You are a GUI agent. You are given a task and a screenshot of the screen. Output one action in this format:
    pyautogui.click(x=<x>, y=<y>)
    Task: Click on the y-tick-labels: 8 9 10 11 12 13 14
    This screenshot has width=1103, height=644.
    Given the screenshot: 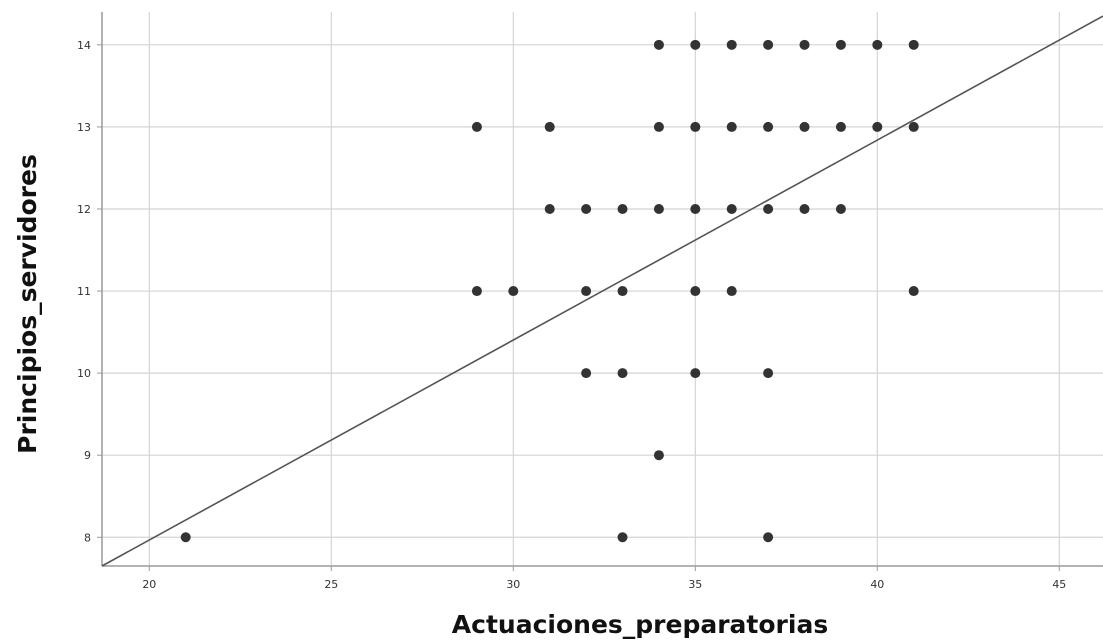 What is the action you would take?
    pyautogui.click(x=89, y=291)
    